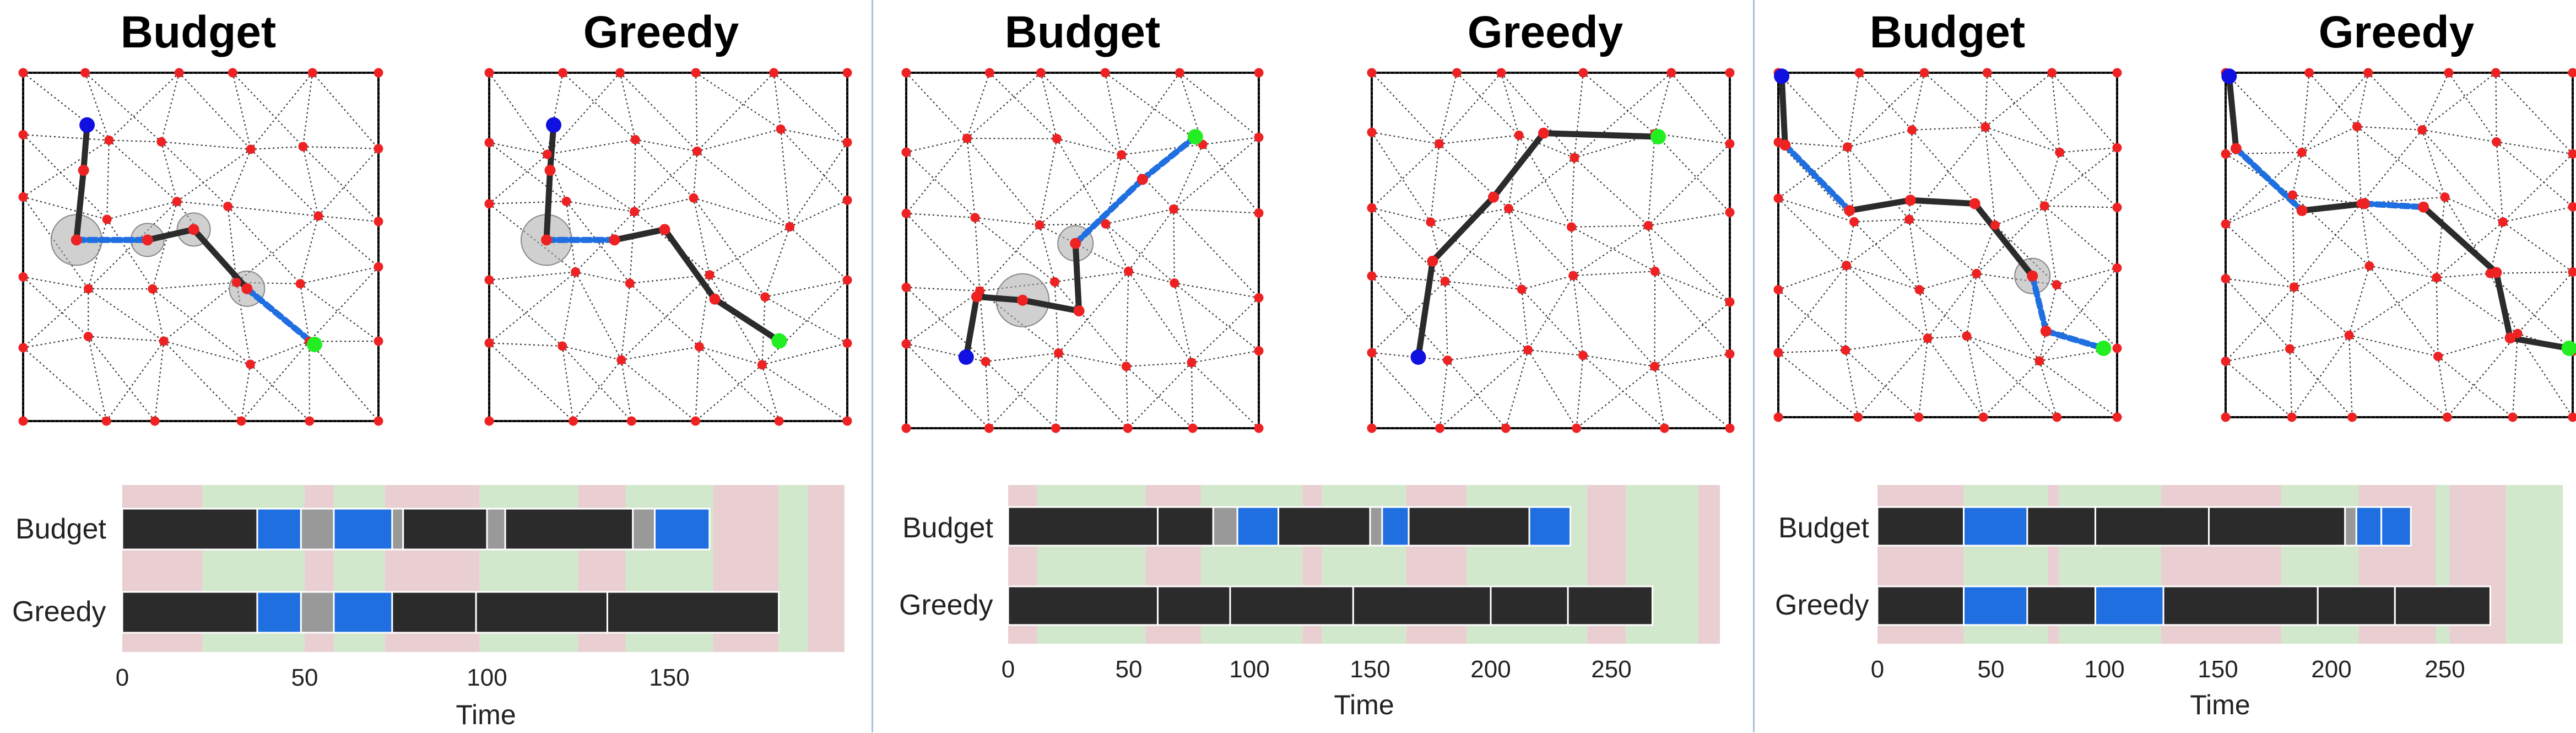 This screenshot has height=733, width=2576. Describe the element at coordinates (314, 344) in the screenshot. I see `goal-node` at that location.